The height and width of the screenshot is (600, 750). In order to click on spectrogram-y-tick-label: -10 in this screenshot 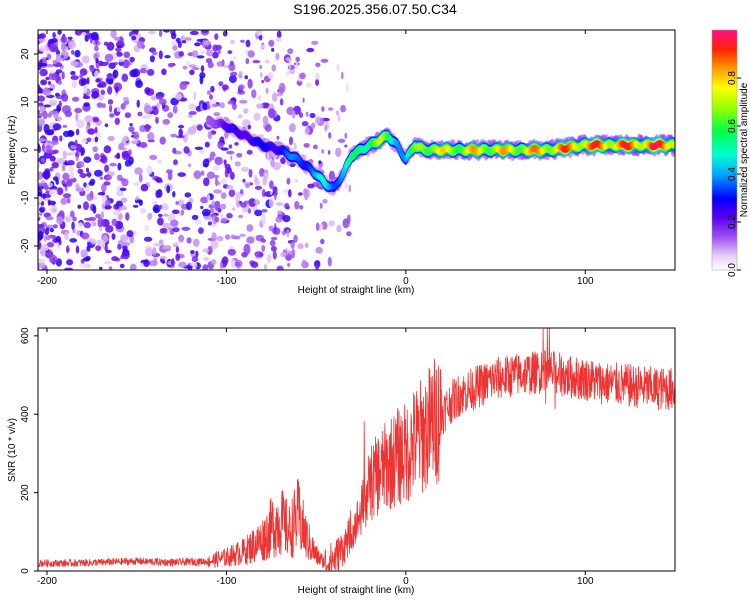, I will do `click(25, 197)`.